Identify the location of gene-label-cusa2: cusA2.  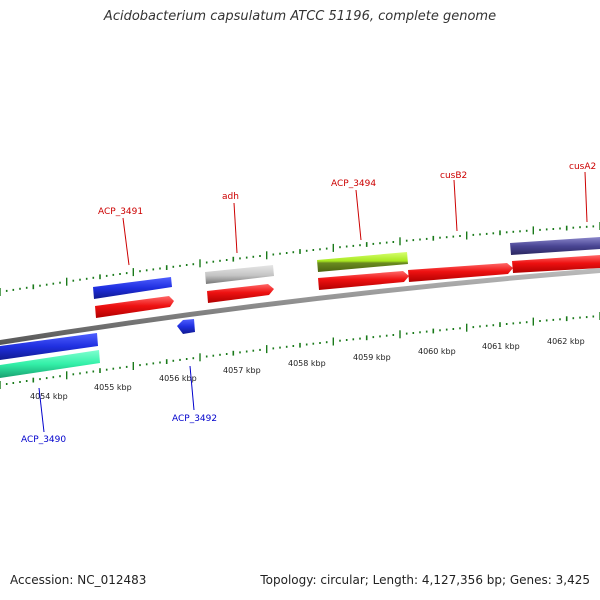
(582, 167).